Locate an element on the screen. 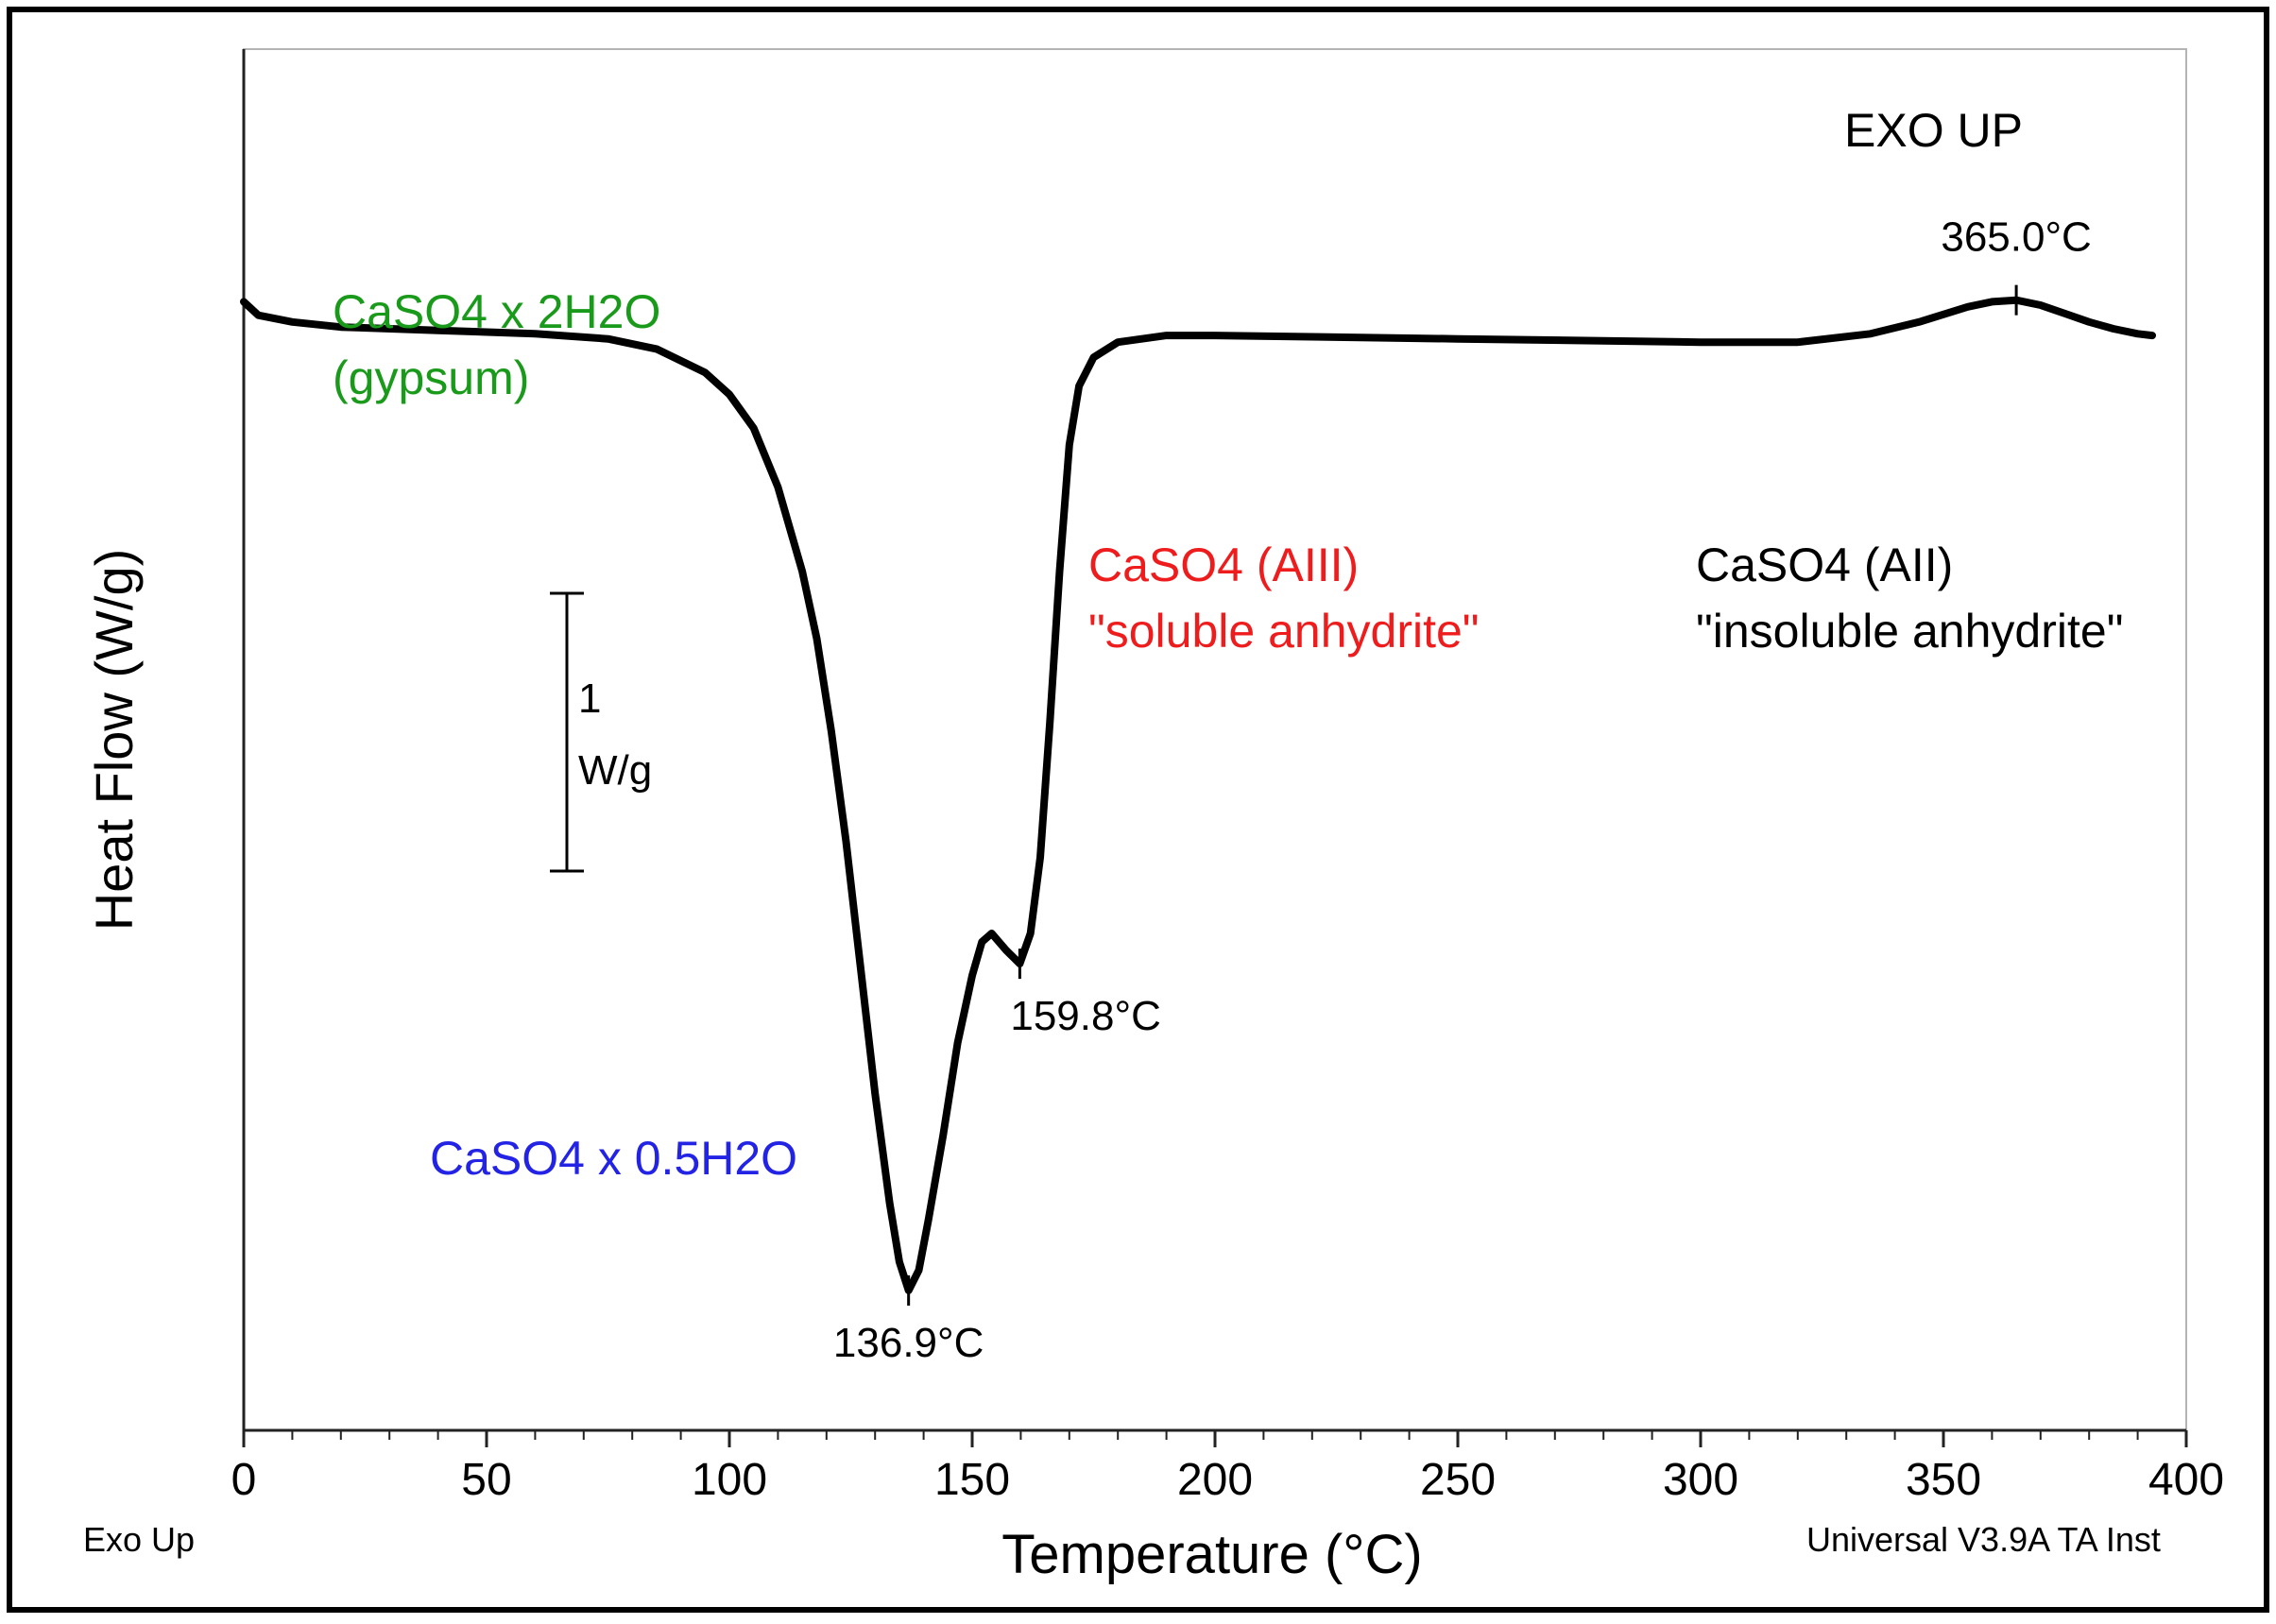  x-tick-label: 200 is located at coordinates (1215, 1480).